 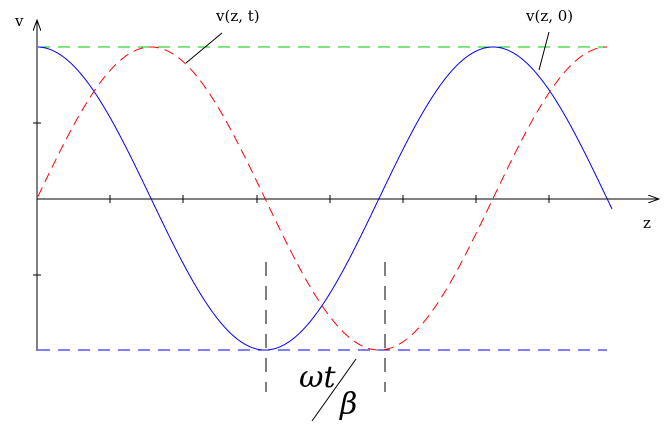 I want to click on y-axis-ticks, so click(x=37, y=199).